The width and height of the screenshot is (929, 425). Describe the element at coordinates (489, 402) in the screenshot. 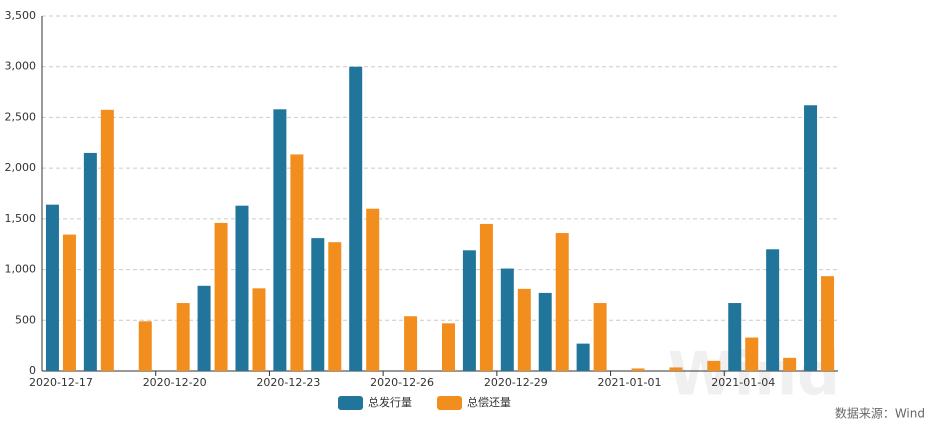

I see `legend-label: 总偿还量` at that location.